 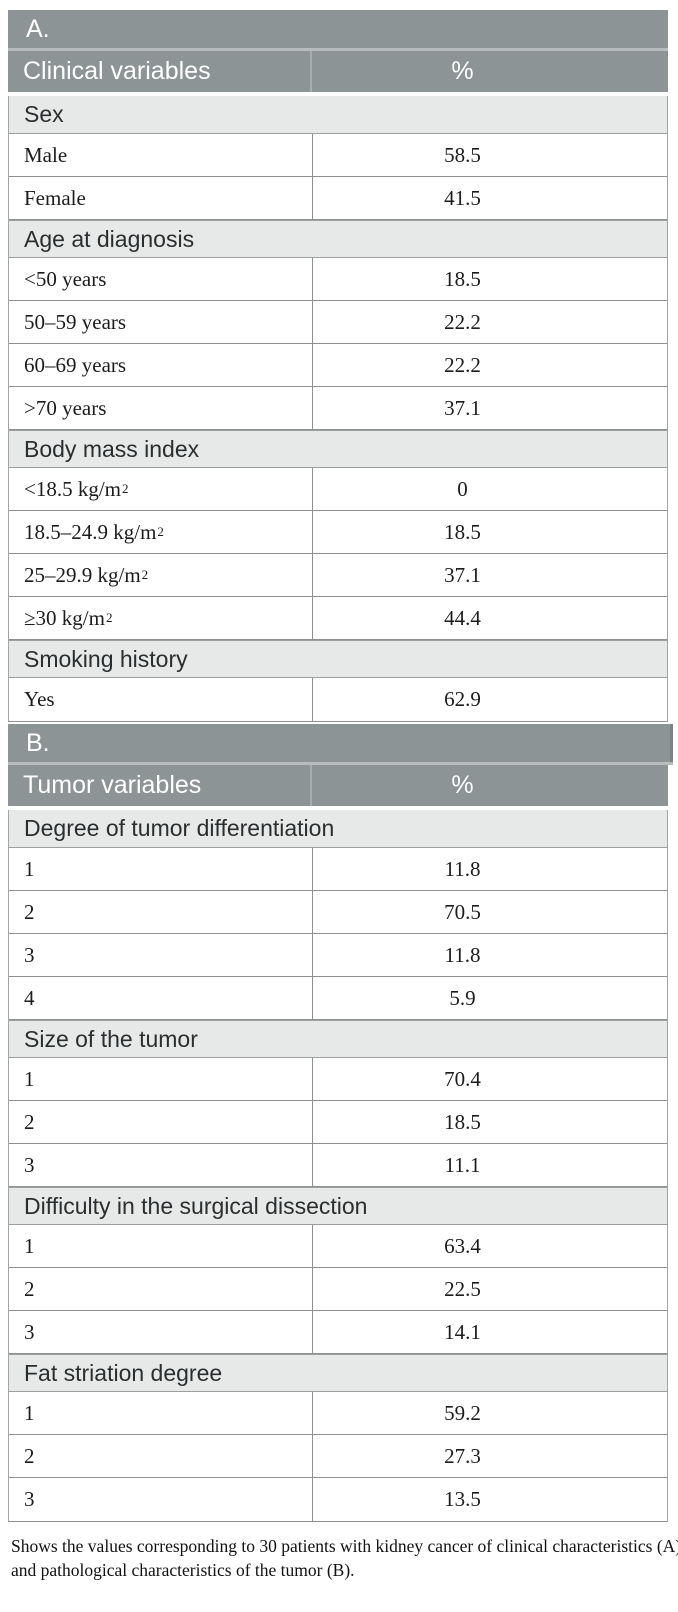 I want to click on panel-label-band-B: B., so click(x=340, y=744).